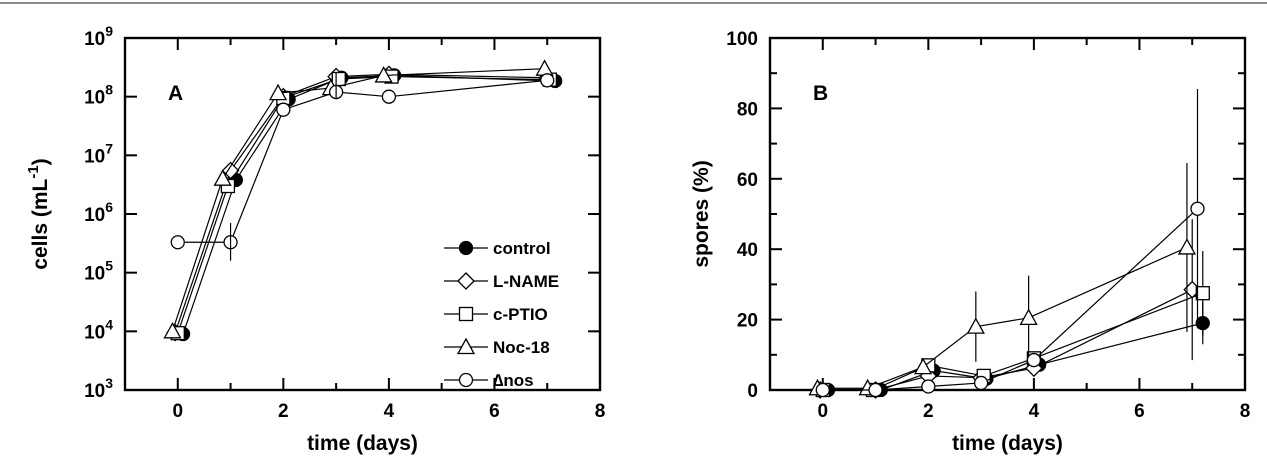  I want to click on y-tick-label: 10⁶, so click(98, 212).